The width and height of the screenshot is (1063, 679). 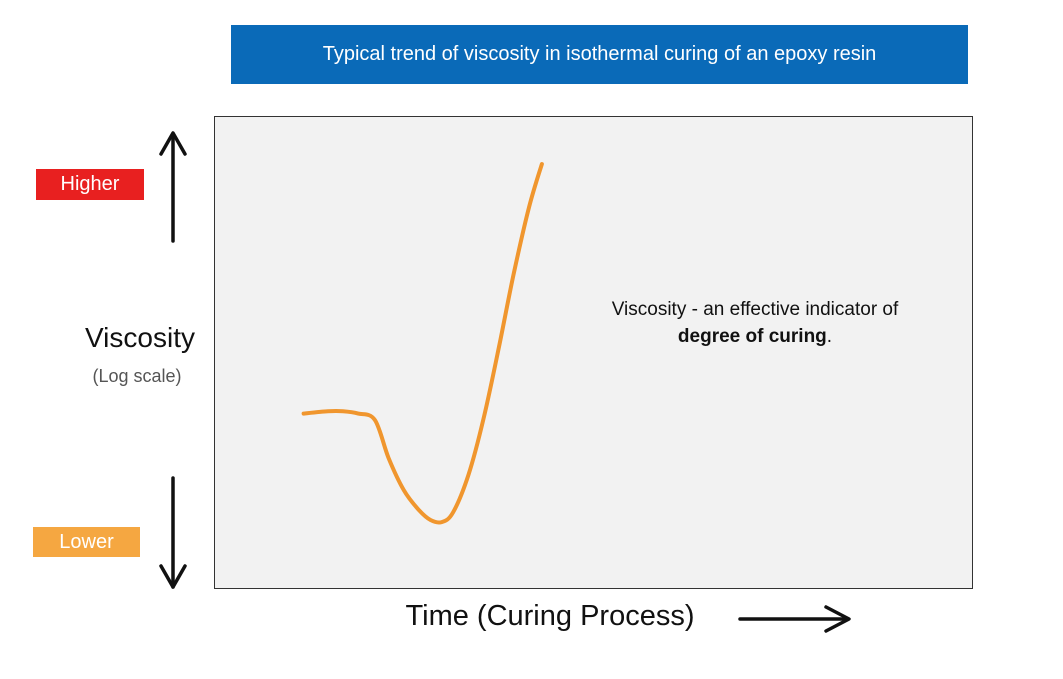 What do you see at coordinates (755, 309) in the screenshot?
I see `annotation-line-1: Viscosity - an effective indicator of` at bounding box center [755, 309].